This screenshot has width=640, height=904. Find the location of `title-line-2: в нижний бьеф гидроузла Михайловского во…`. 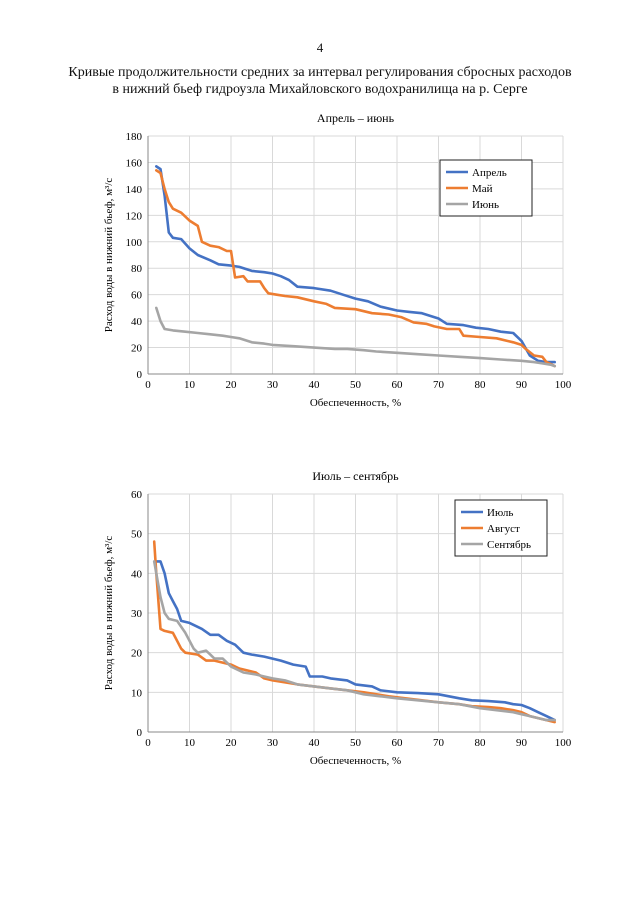

title-line-2: в нижний бьеф гидроузла Михайловского во… is located at coordinates (320, 89).